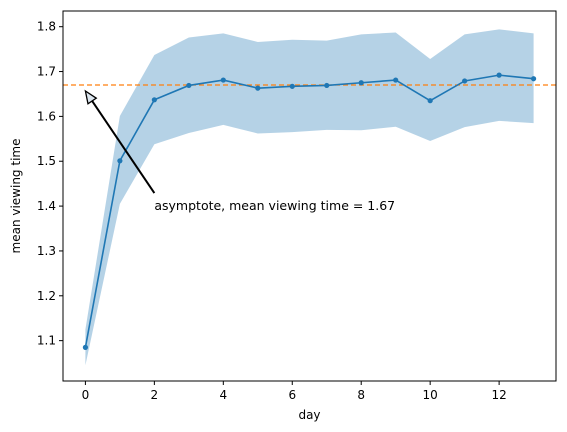  What do you see at coordinates (292, 395) in the screenshot?
I see `x-tick-label: 6` at bounding box center [292, 395].